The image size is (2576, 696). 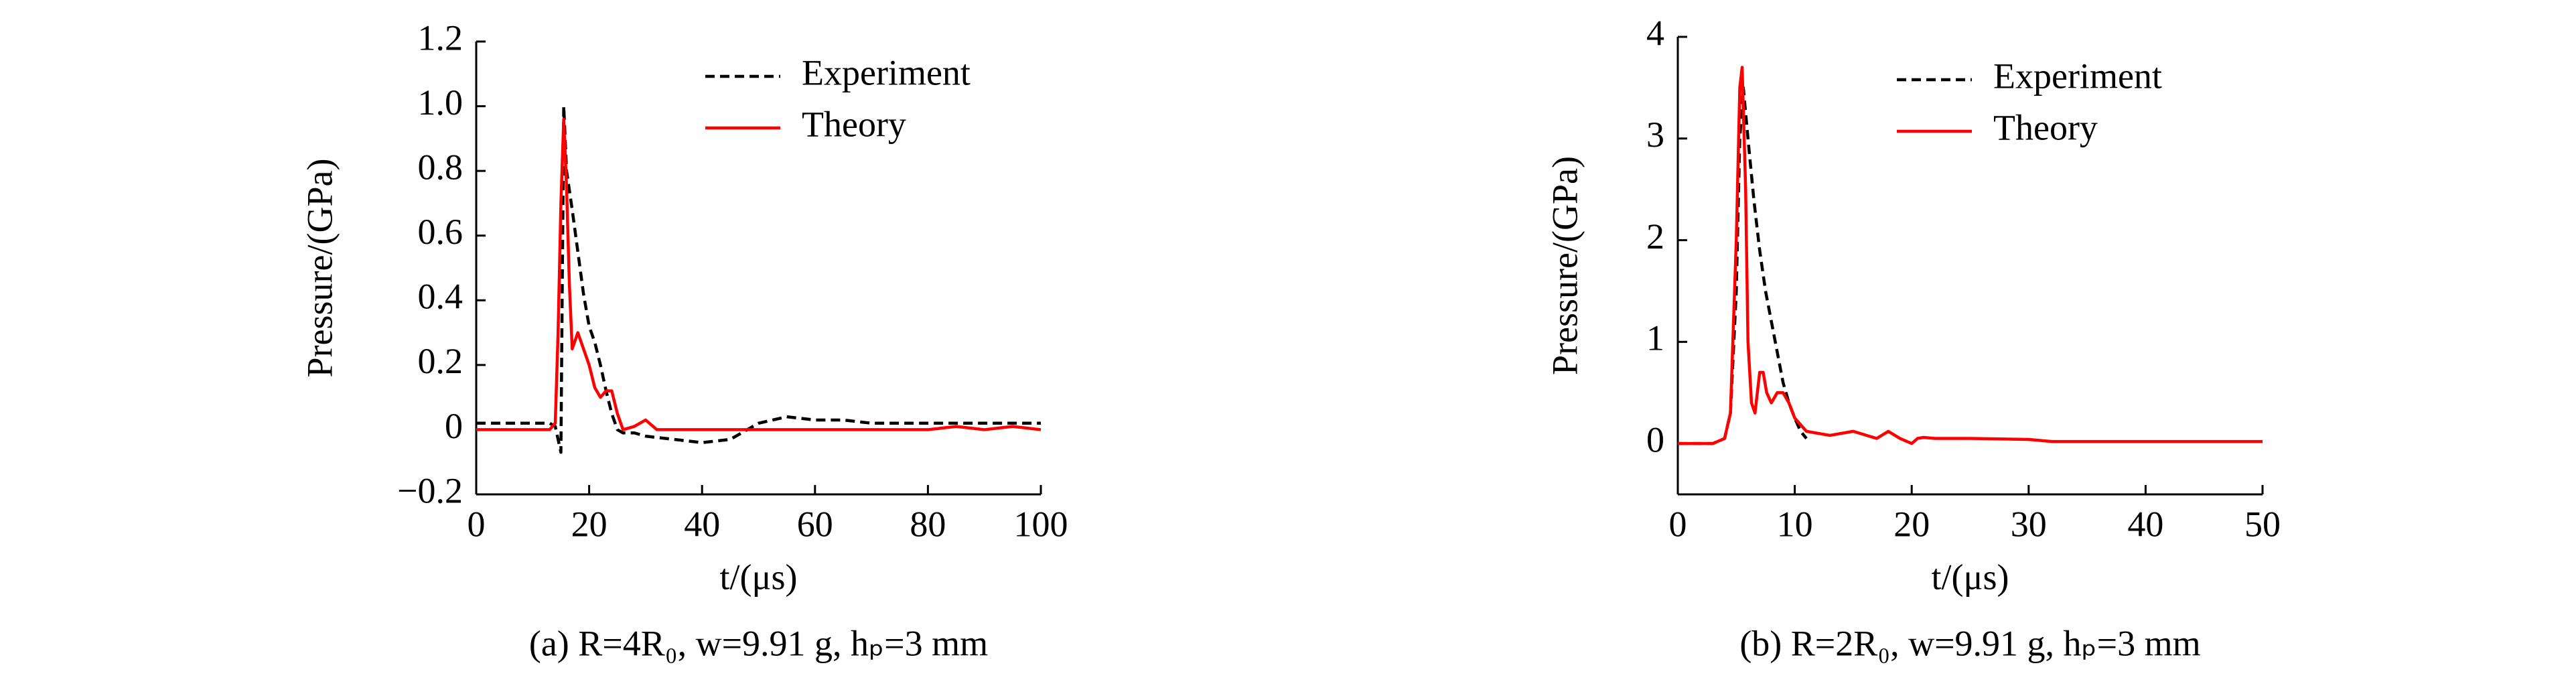 What do you see at coordinates (440, 37) in the screenshot?
I see `y-tick-label: 1.2` at bounding box center [440, 37].